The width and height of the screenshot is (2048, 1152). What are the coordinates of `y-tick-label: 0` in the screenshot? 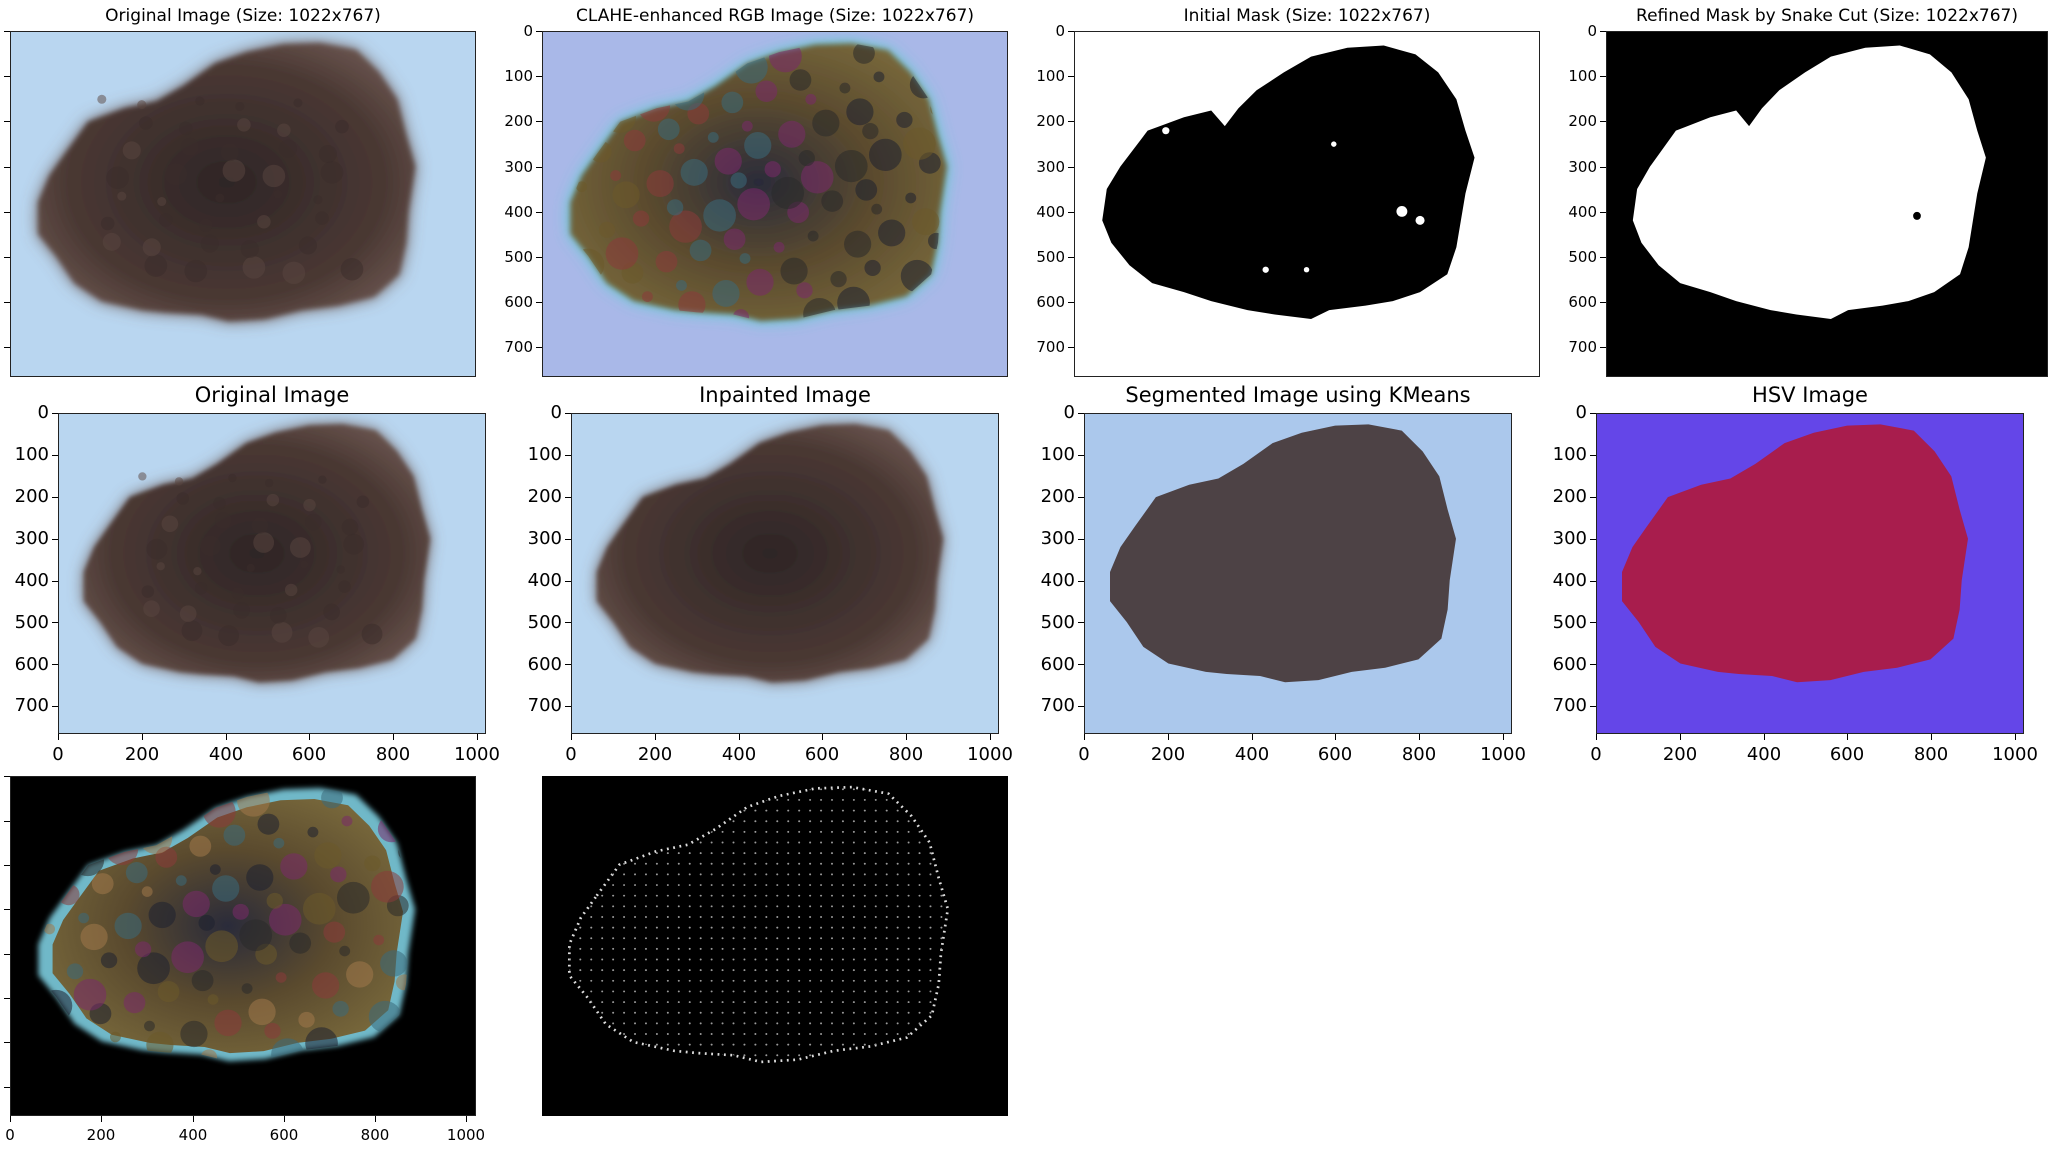 It's located at (43, 412).